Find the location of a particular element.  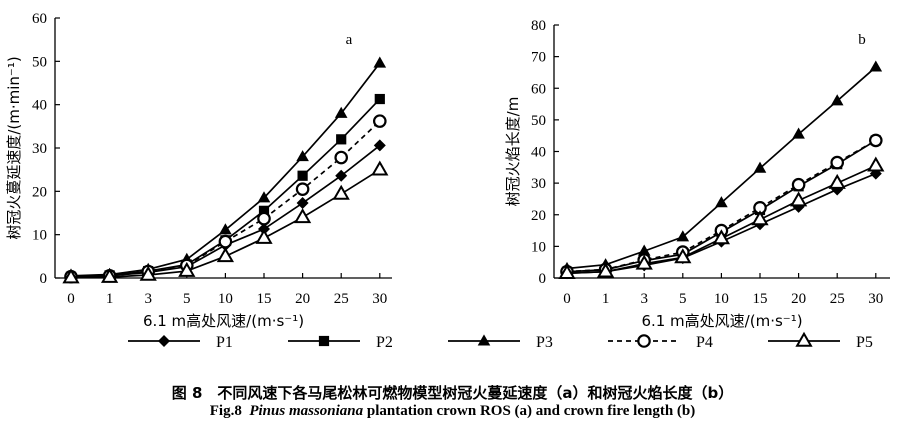

legend-marker-P4 is located at coordinates (644, 341).